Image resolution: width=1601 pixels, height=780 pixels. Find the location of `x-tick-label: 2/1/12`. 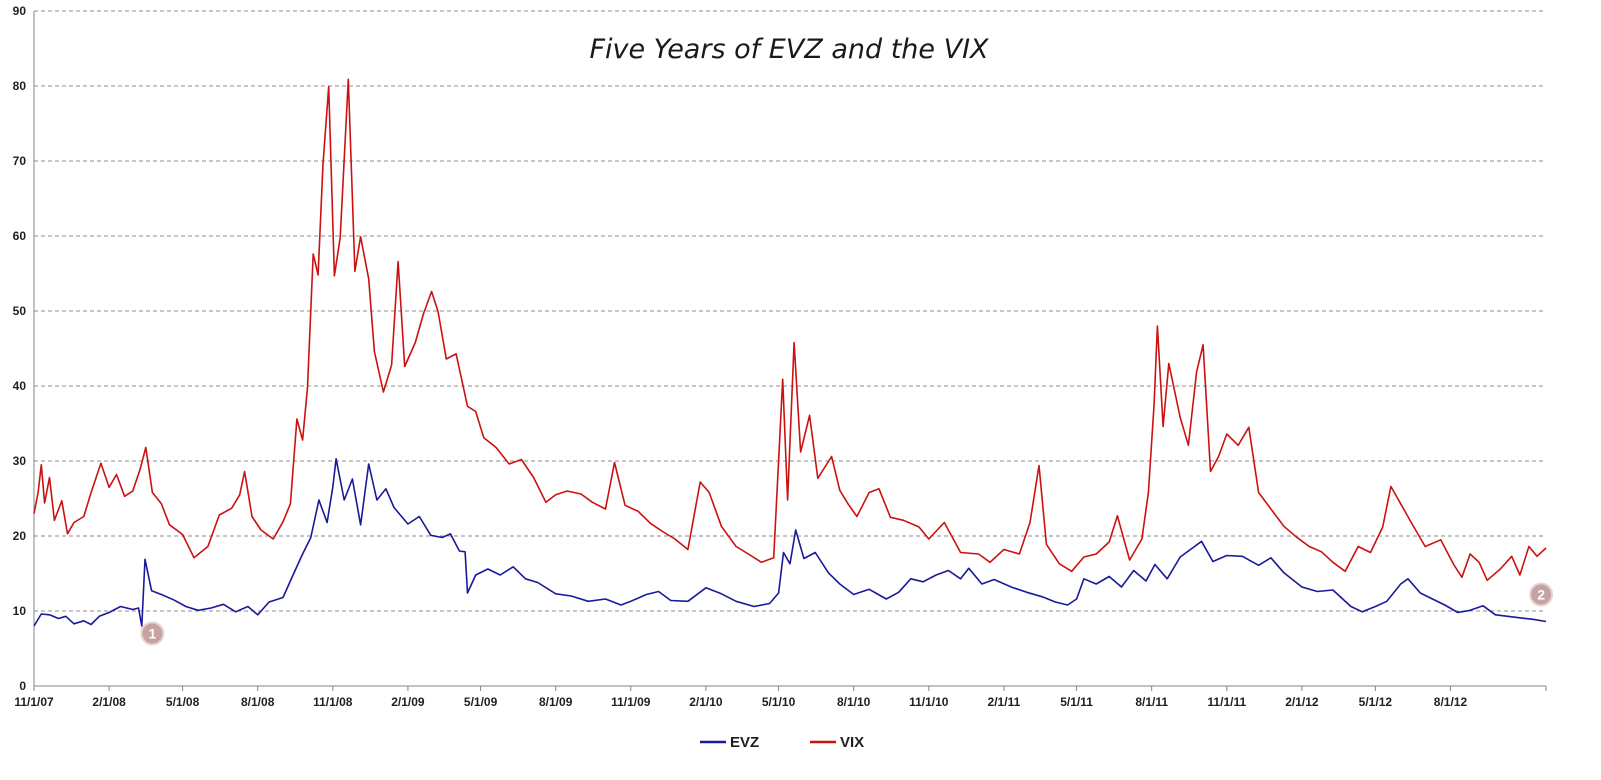

x-tick-label: 2/1/12 is located at coordinates (1302, 702).